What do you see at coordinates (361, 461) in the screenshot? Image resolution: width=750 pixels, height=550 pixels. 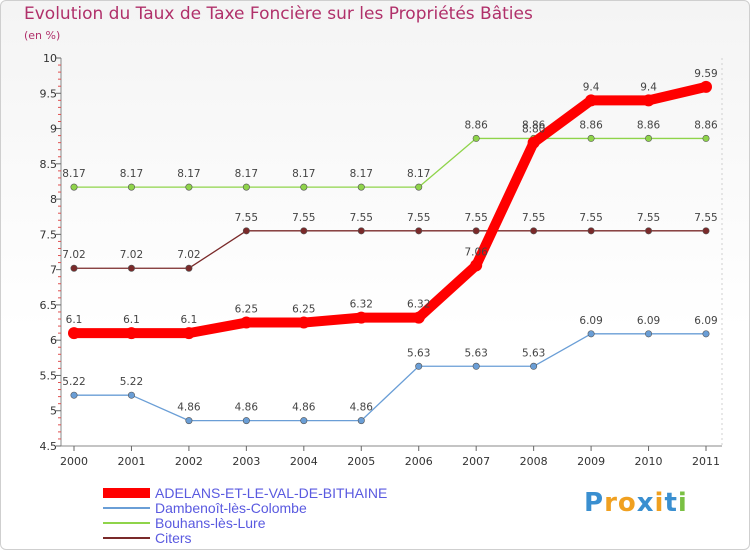 I see `x-tick-label: 2005` at bounding box center [361, 461].